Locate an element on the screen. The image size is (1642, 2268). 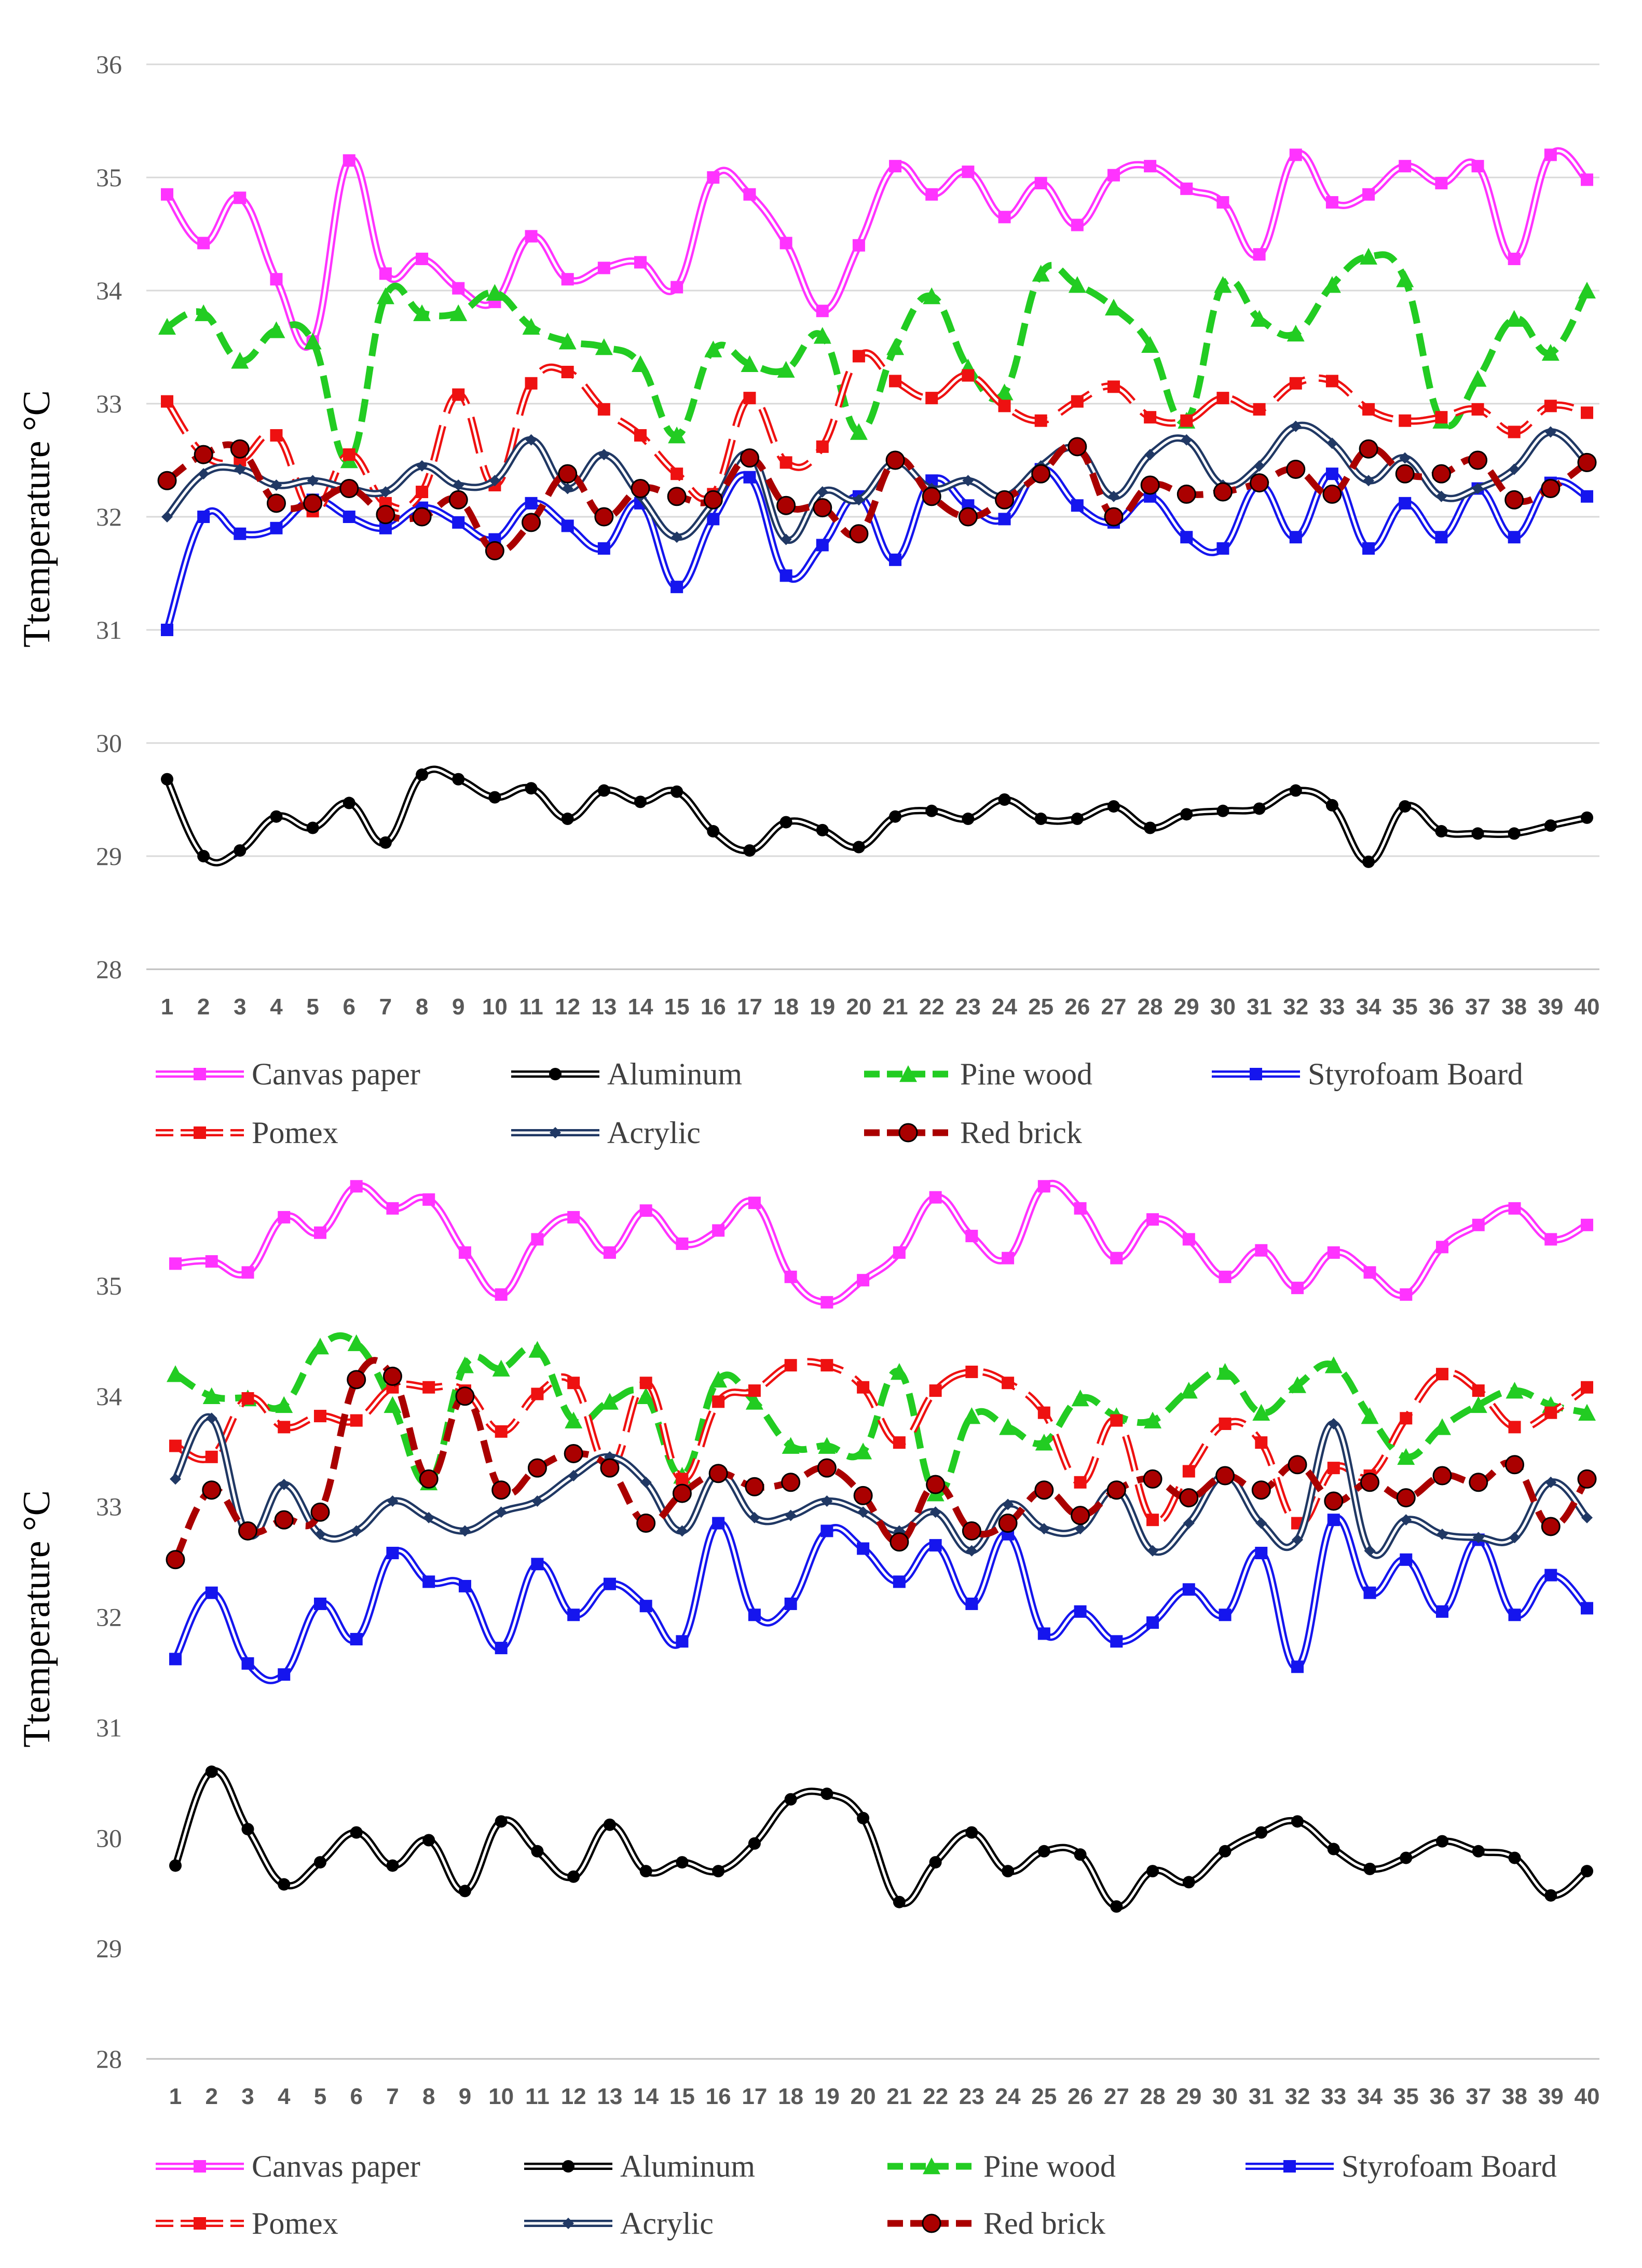
x-tick-label: 7 is located at coordinates (392, 2096).